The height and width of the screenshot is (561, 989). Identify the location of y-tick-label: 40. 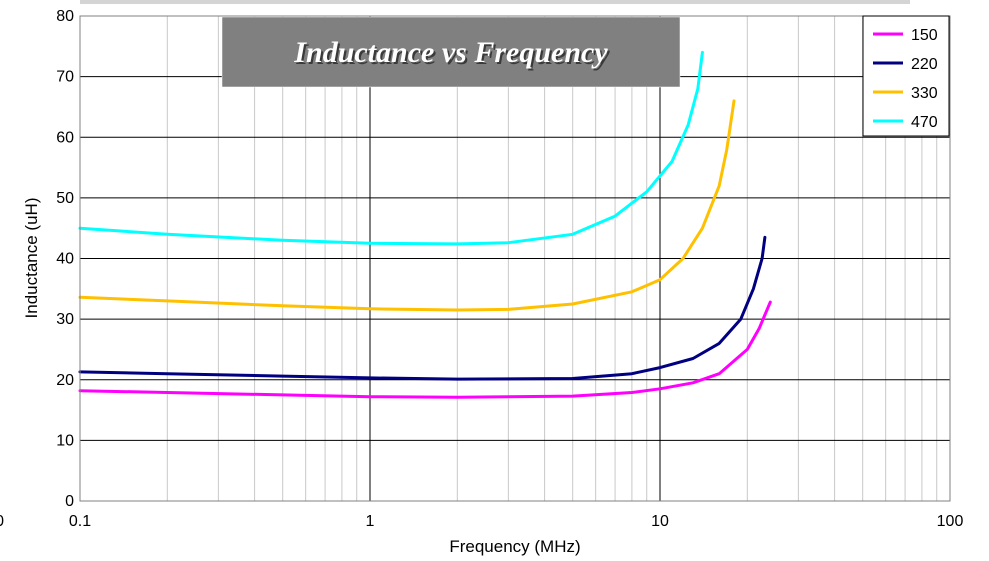
(65, 259).